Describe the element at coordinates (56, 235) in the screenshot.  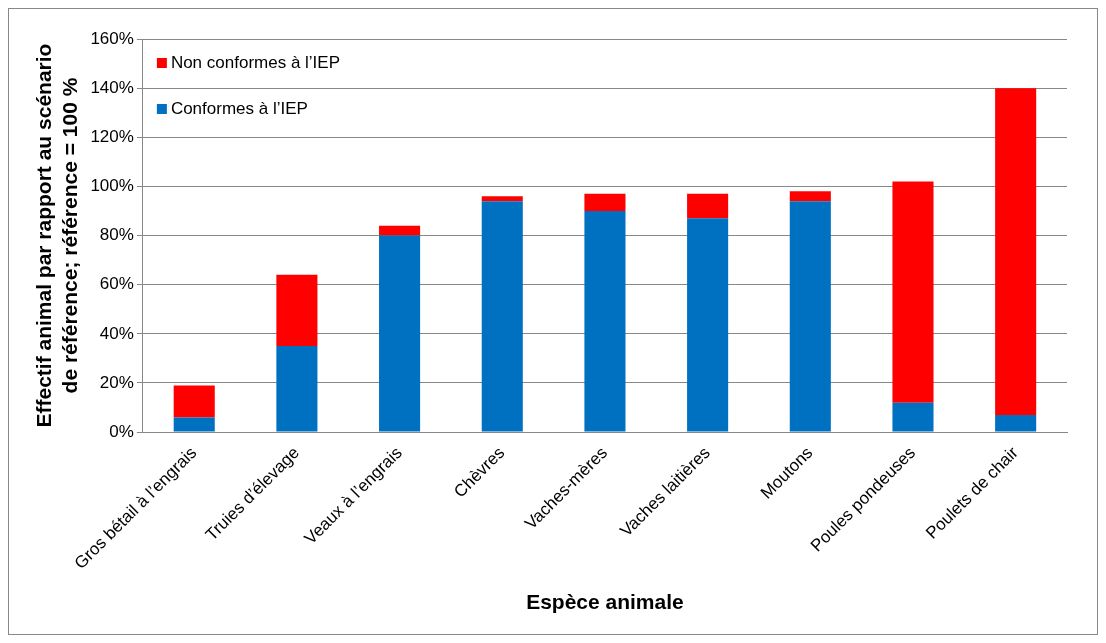
I see `y-axis-title: Effectif animal par rapport au scénario de référence; référence = 100 %` at that location.